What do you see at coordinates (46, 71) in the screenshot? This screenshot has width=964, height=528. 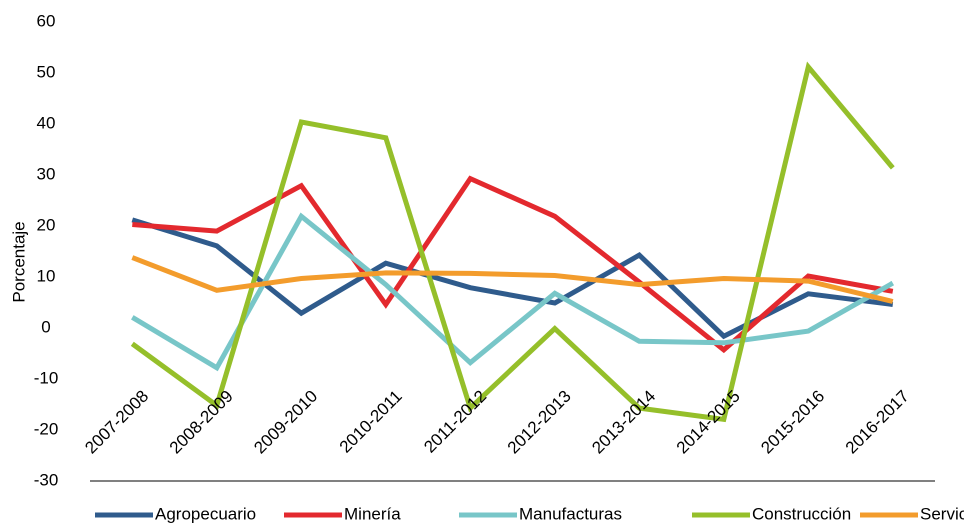 I see `y-tick-label: 50` at bounding box center [46, 71].